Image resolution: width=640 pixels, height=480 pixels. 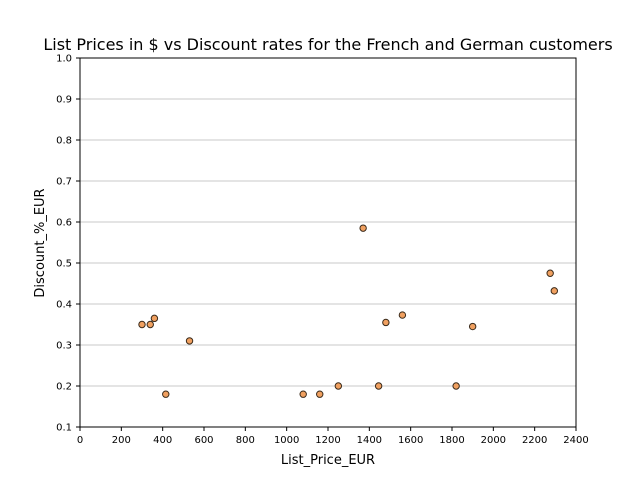 What do you see at coordinates (493, 440) in the screenshot?
I see `x-tick-label: 2000` at bounding box center [493, 440].